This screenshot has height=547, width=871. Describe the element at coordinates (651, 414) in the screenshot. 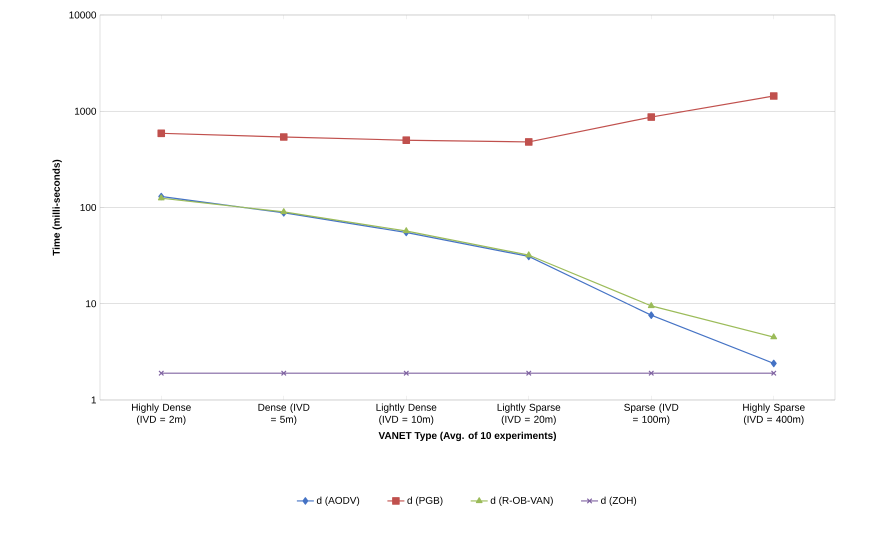

I see `x-tick-label: Sparse (IVD = 100m)` at that location.